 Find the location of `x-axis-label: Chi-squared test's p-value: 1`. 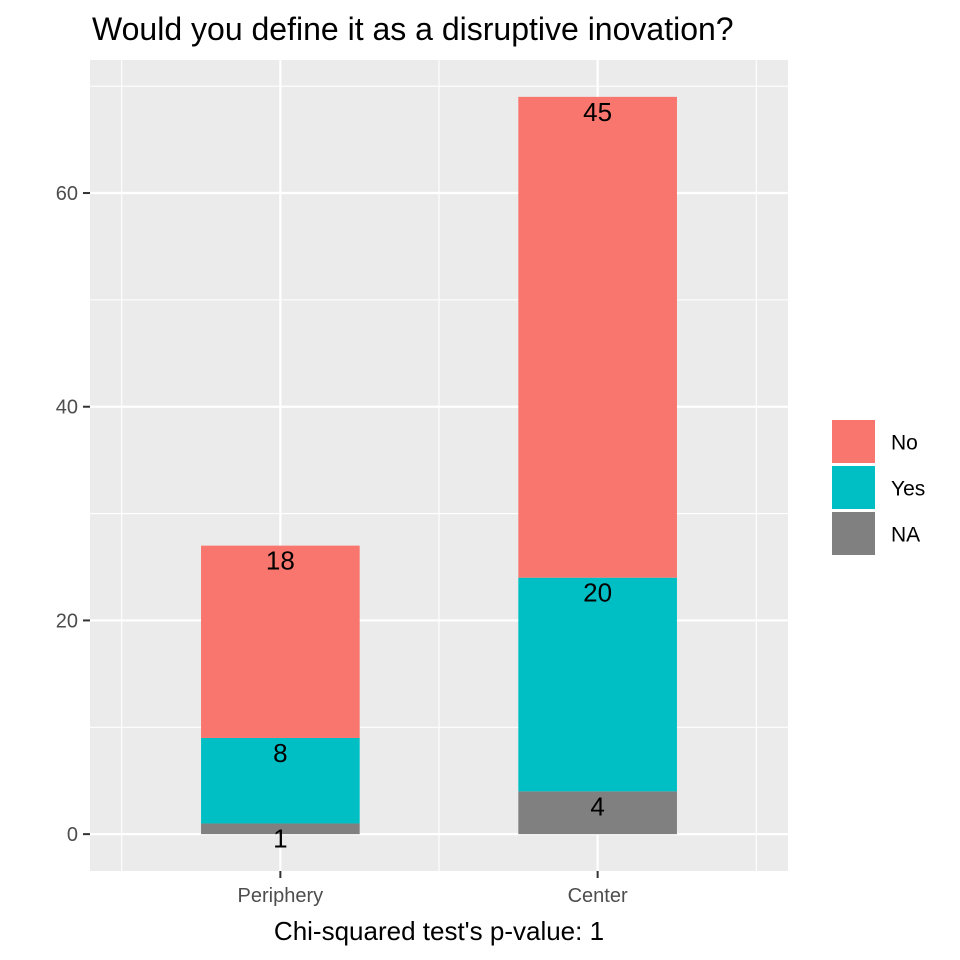

x-axis-label: Chi-squared test's p-value: 1 is located at coordinates (439, 931).